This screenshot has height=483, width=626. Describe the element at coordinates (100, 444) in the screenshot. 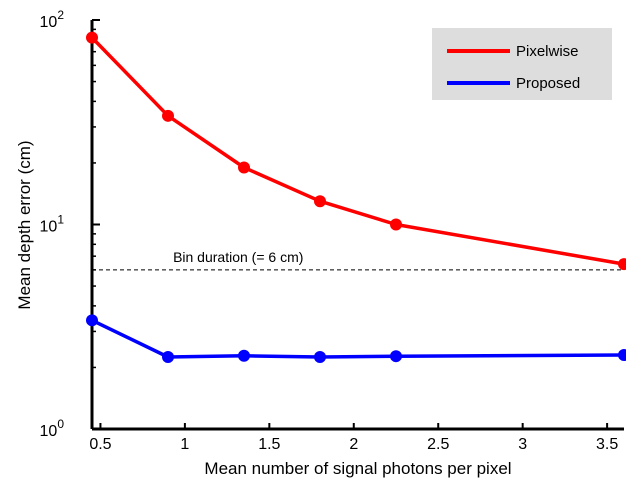

I see `x-tick-label: 0.5` at that location.